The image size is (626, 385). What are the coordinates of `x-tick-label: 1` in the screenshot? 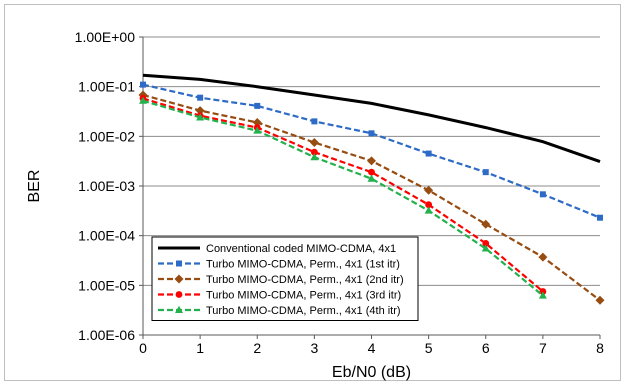 It's located at (200, 348).